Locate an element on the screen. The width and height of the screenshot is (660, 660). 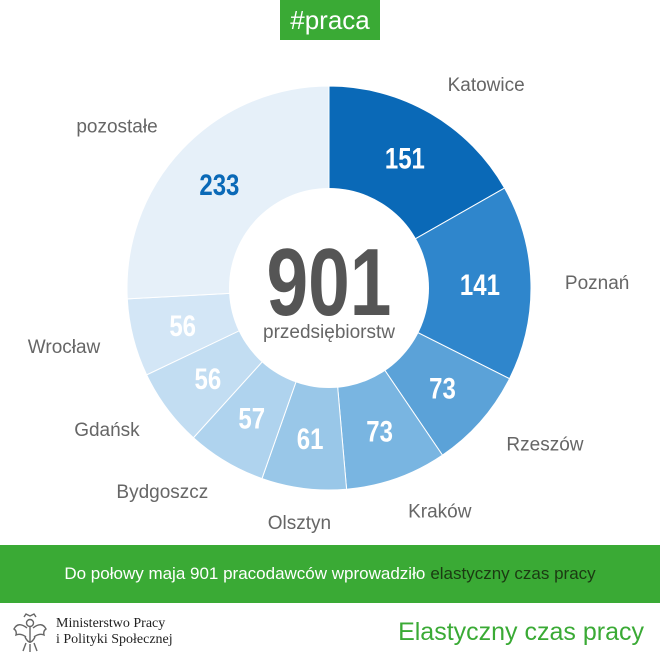
value-label-bydgoszcz: 57 is located at coordinates (251, 418).